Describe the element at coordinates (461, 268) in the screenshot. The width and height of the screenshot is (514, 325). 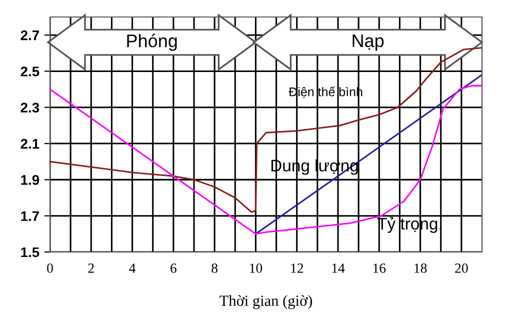
I see `x-tick-label: 20` at that location.